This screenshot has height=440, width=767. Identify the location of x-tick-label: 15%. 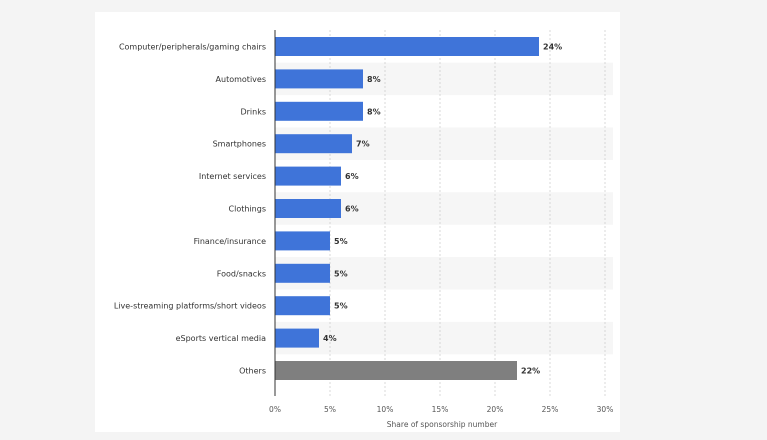
(440, 409).